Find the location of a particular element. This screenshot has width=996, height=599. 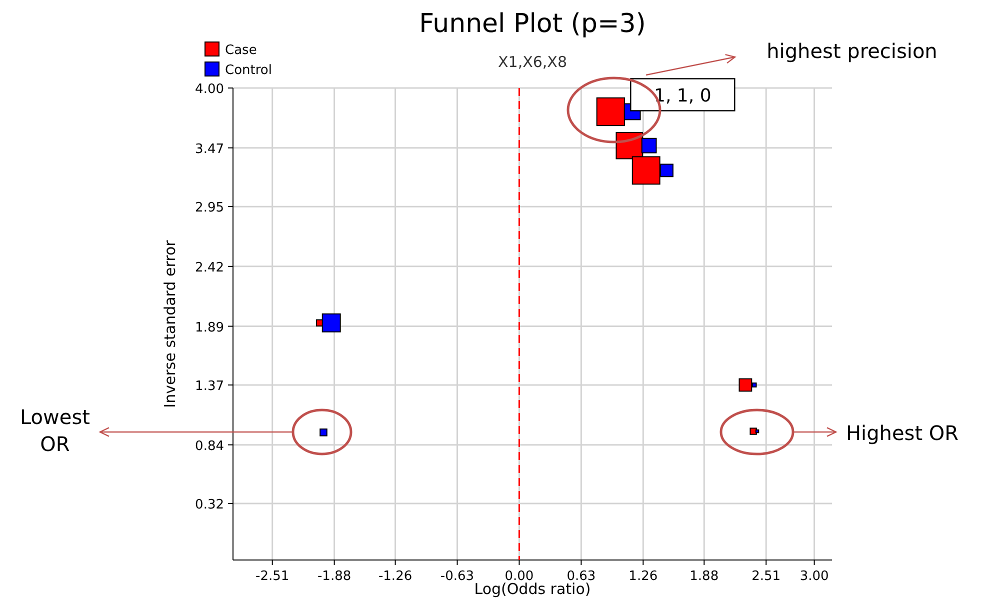

x-tick-label: 1.88 is located at coordinates (704, 576).